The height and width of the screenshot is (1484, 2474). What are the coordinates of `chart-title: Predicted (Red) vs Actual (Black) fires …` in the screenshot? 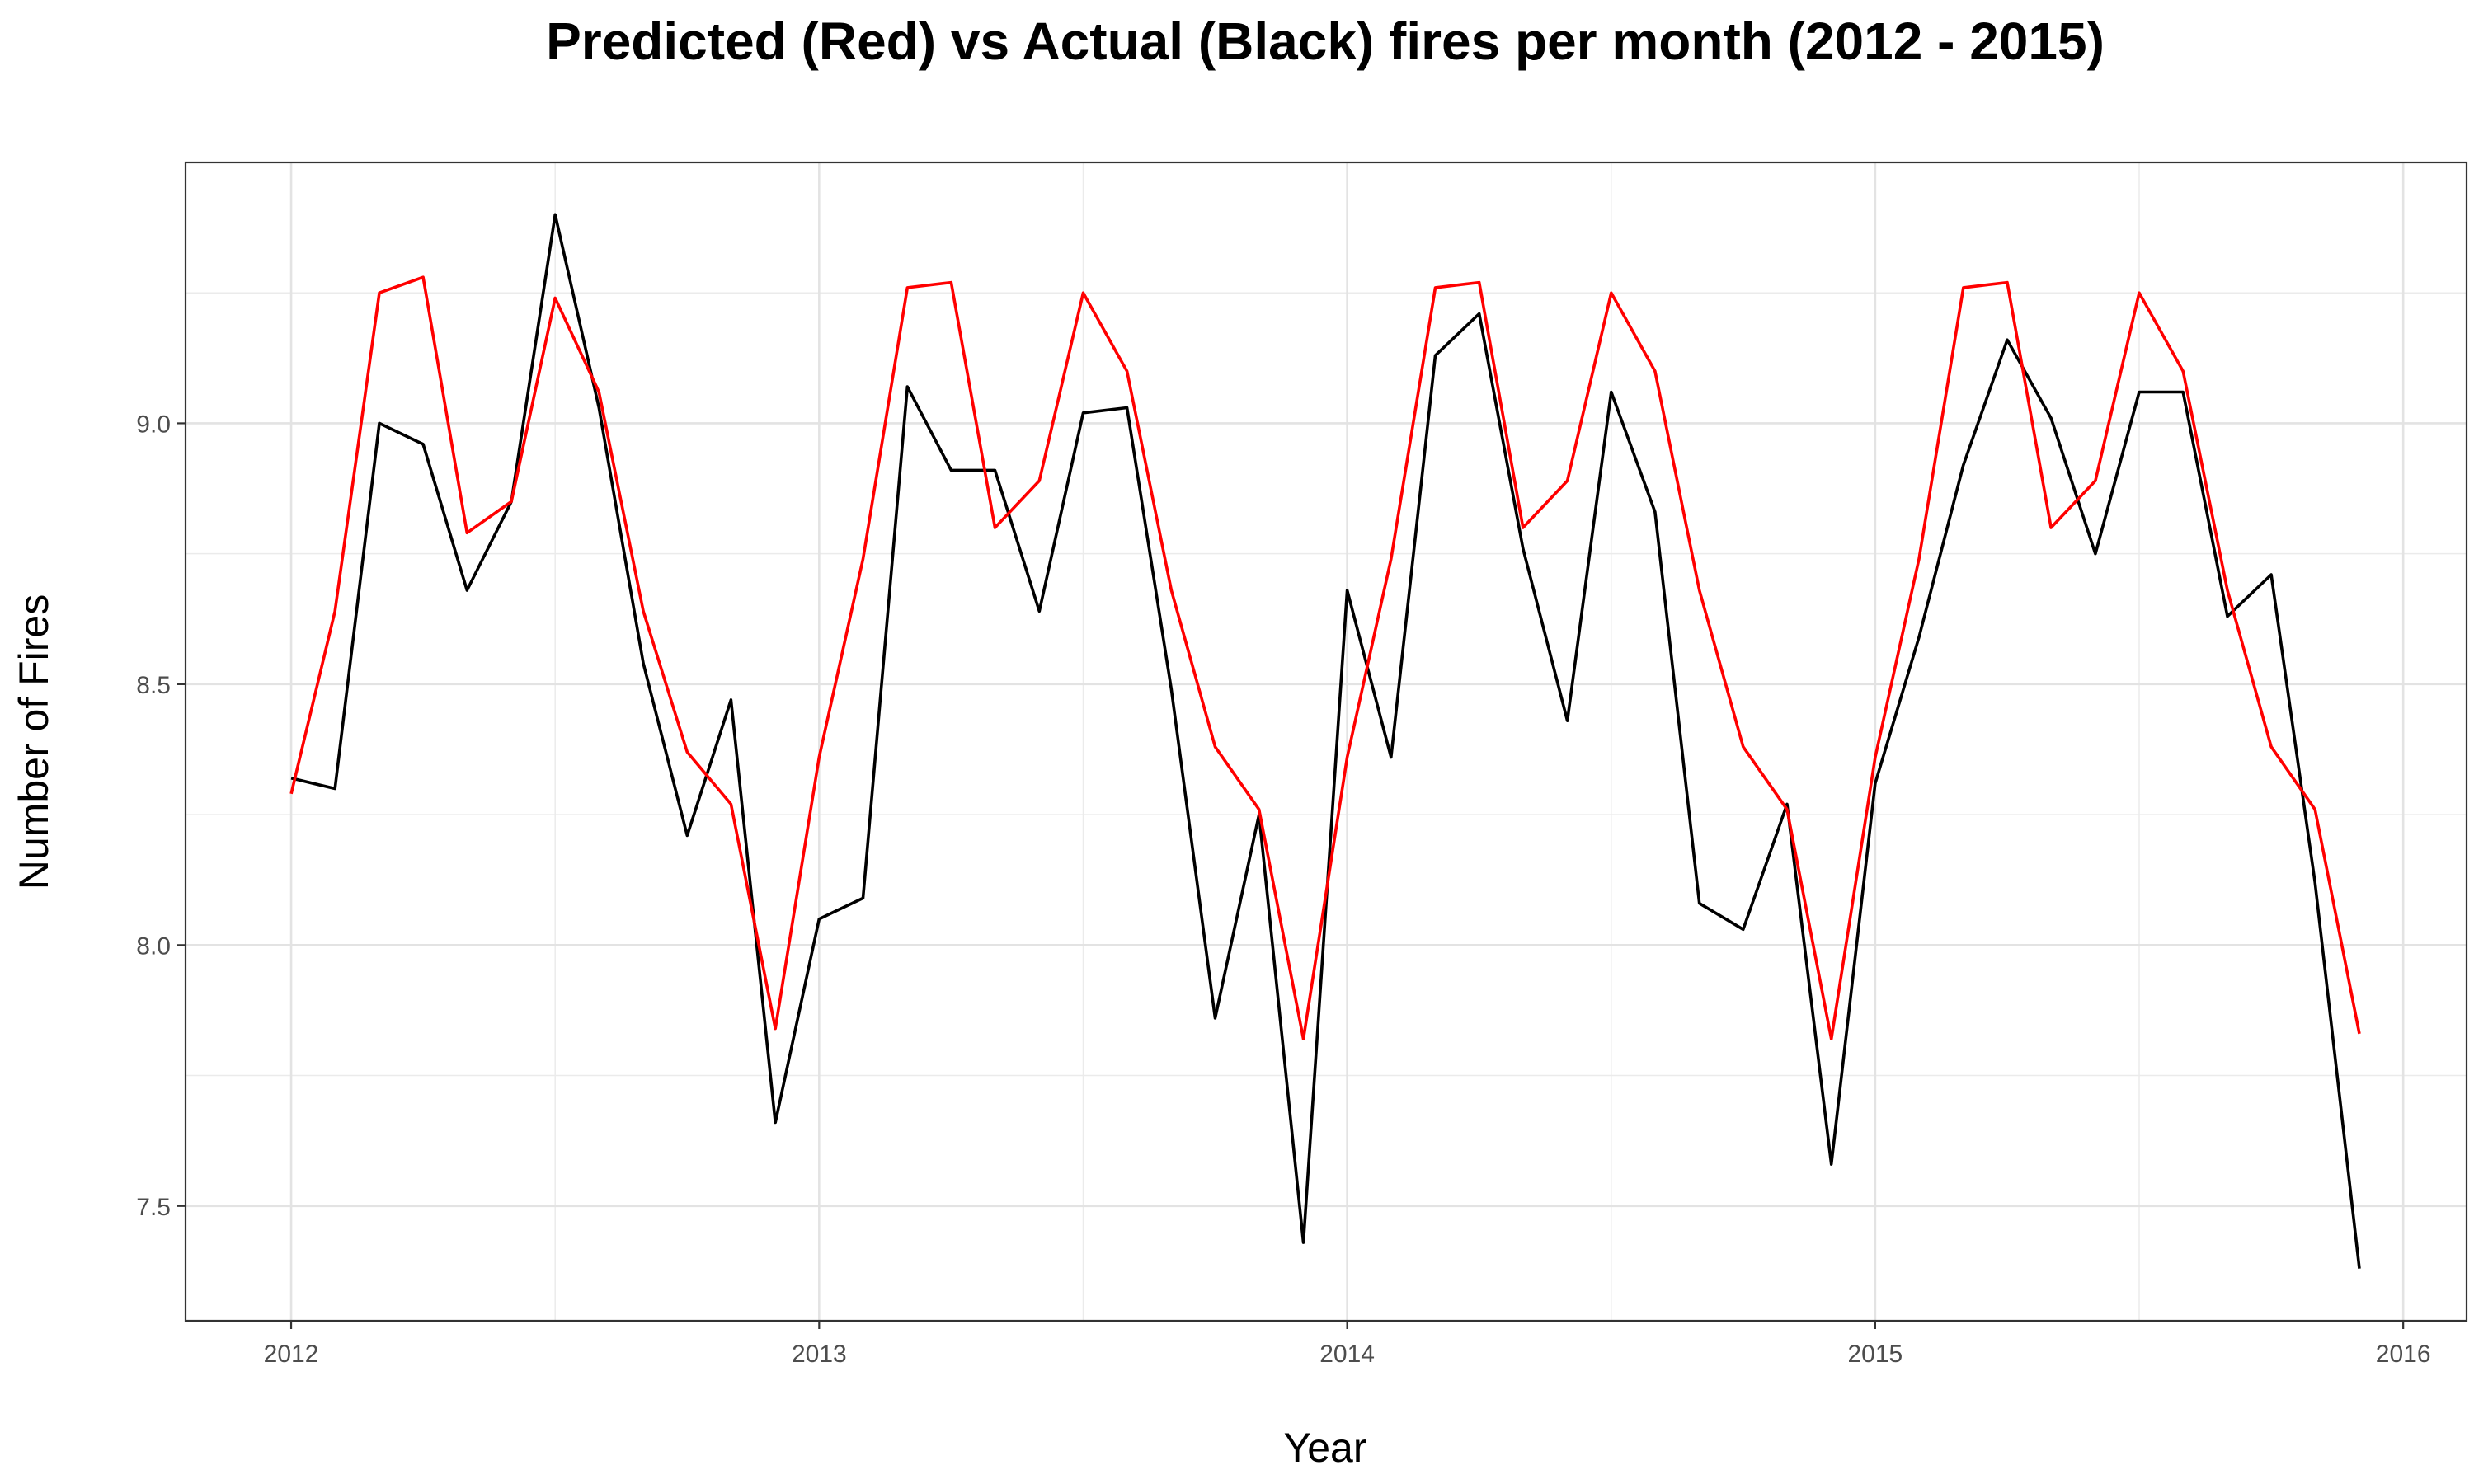 It's located at (1325, 41).